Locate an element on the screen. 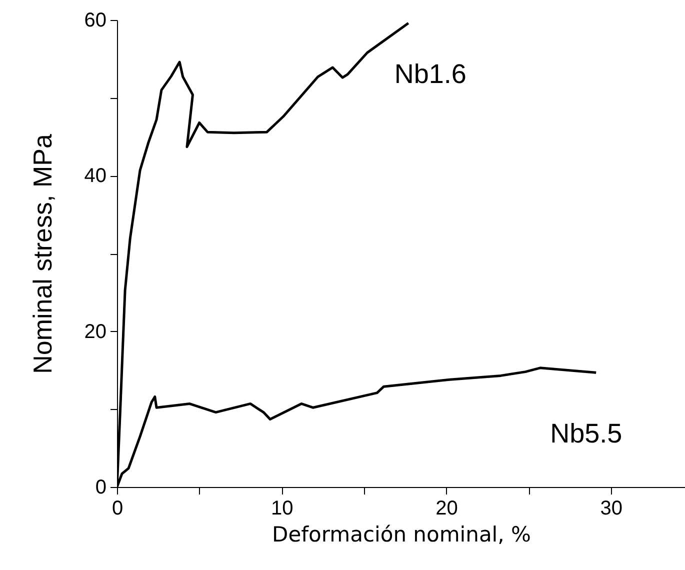 This screenshot has width=685, height=570. y-tick-label: 0 is located at coordinates (100, 487).